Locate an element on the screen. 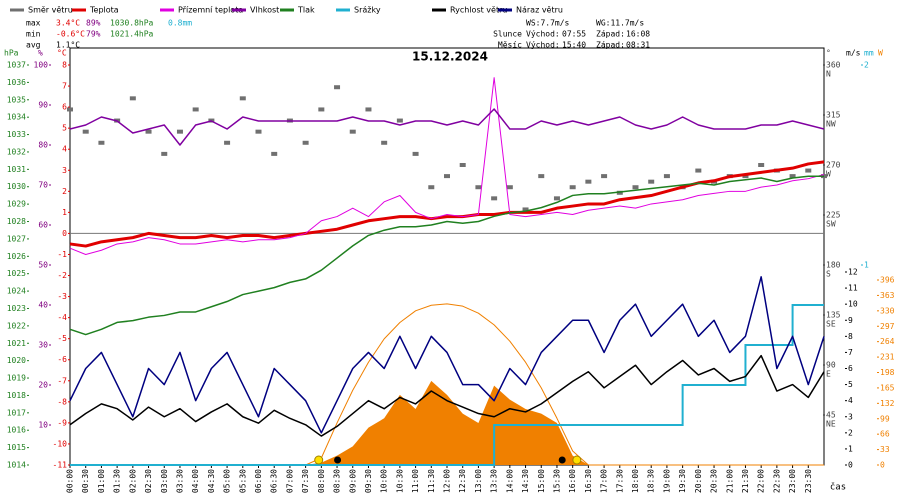 The width and height of the screenshot is (900, 500). stat-value: 1.1°C is located at coordinates (68, 45).